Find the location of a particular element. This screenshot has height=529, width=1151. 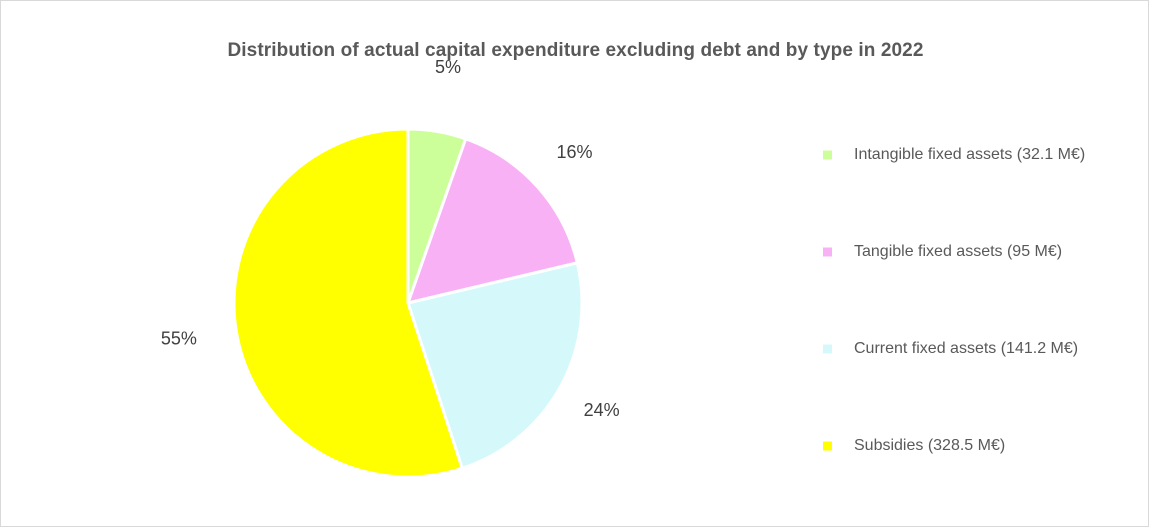

pie-data-label: 16% is located at coordinates (574, 152).